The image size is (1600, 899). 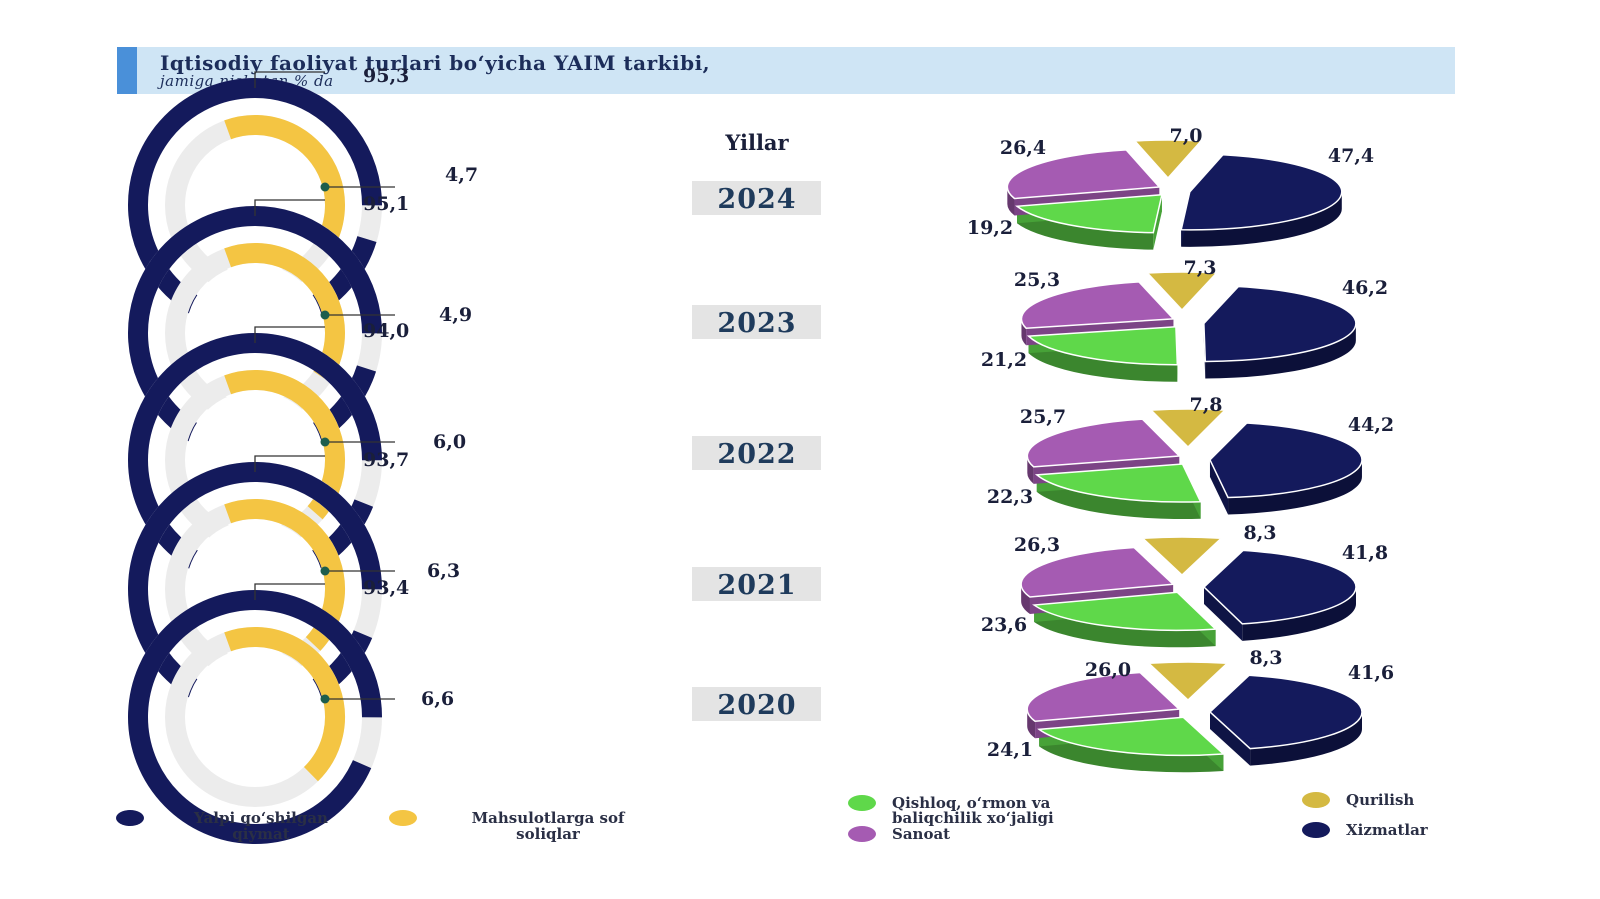 I want to click on legend-item-xizmatlar: Xizmatlar, so click(x=1365, y=830).